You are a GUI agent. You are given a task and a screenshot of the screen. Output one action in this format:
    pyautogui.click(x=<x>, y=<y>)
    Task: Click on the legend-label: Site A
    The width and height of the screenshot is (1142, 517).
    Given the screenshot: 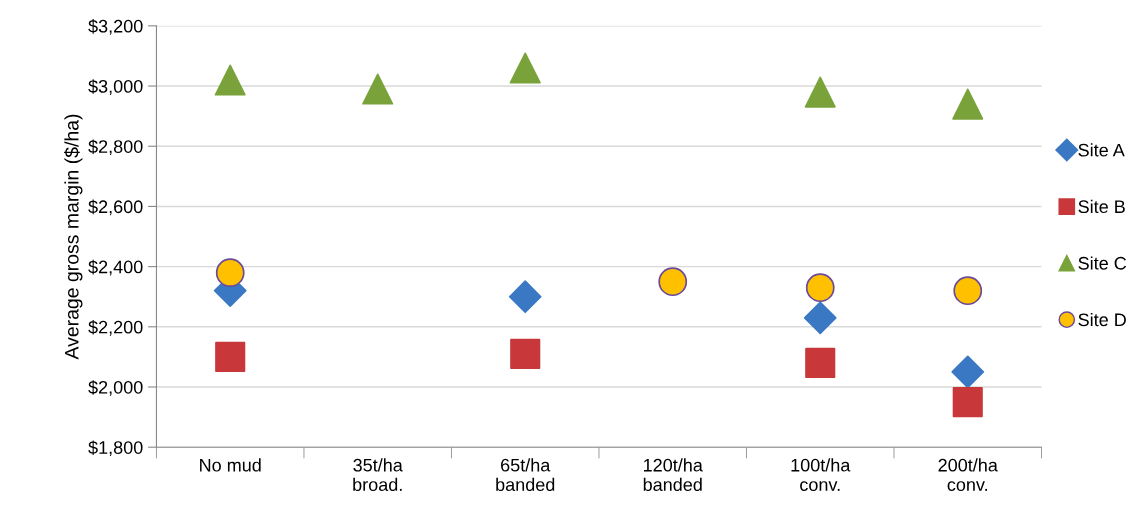 What is the action you would take?
    pyautogui.click(x=1101, y=150)
    